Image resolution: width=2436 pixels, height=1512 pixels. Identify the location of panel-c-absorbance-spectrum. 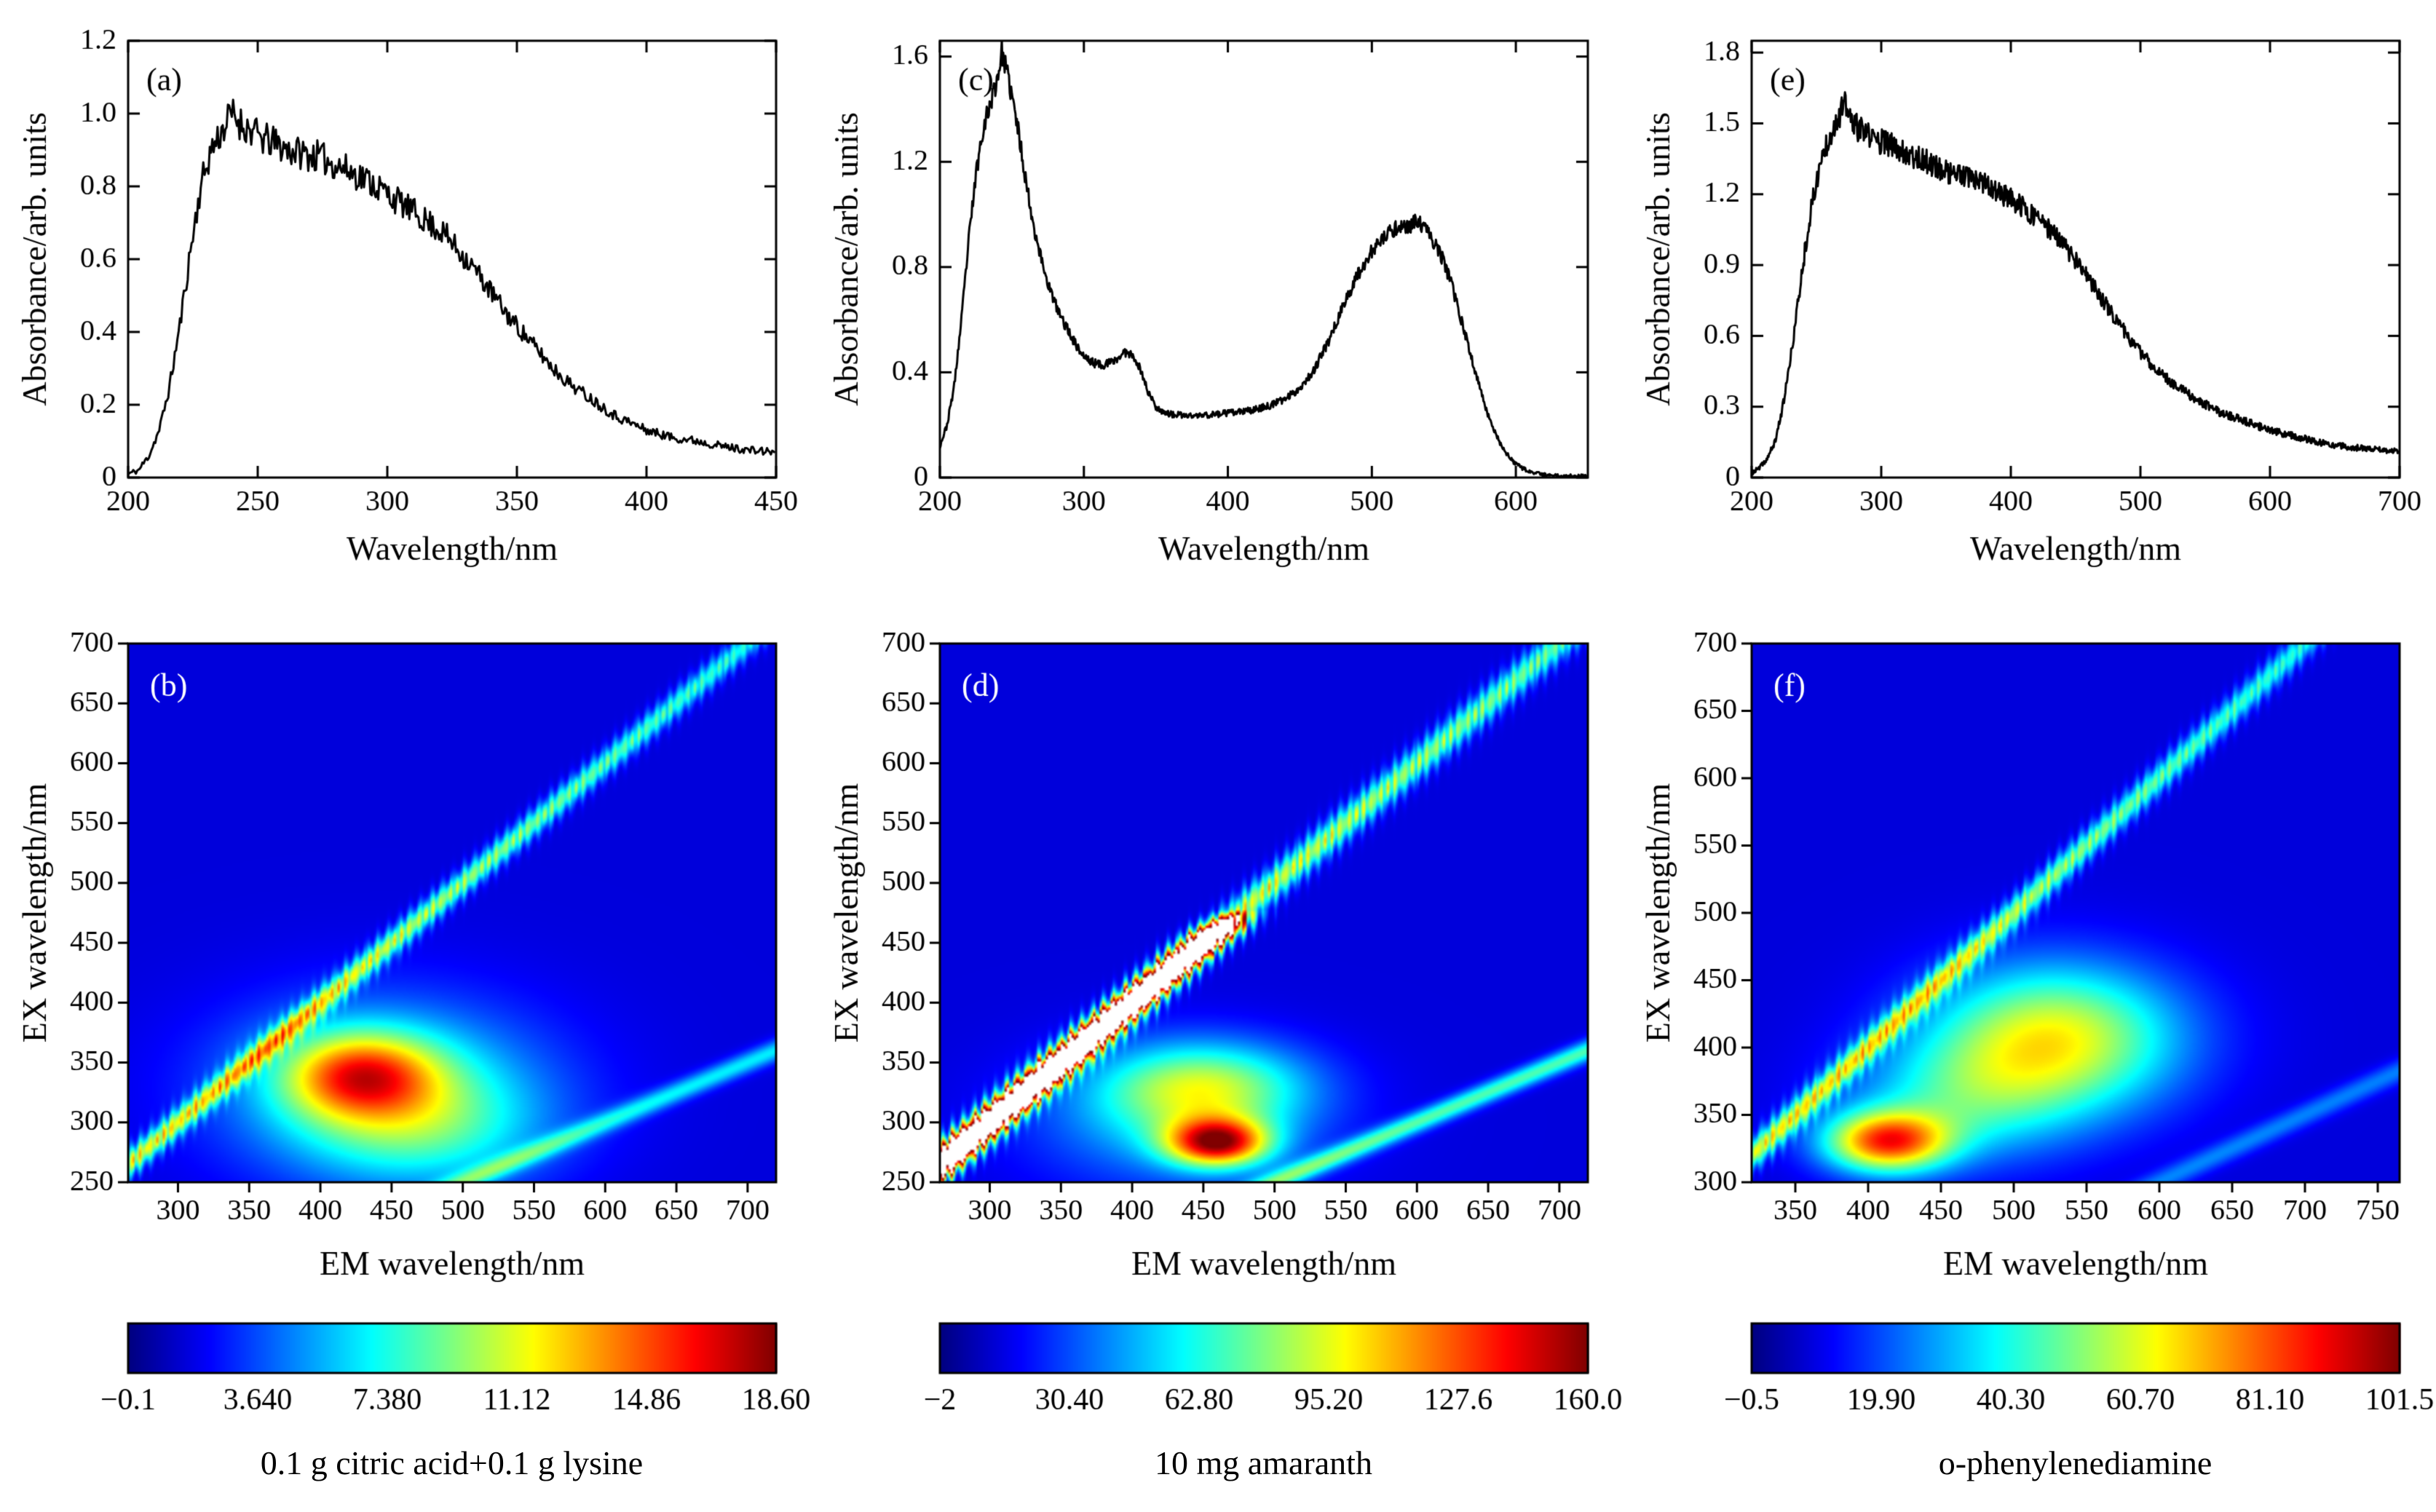
(1218, 306).